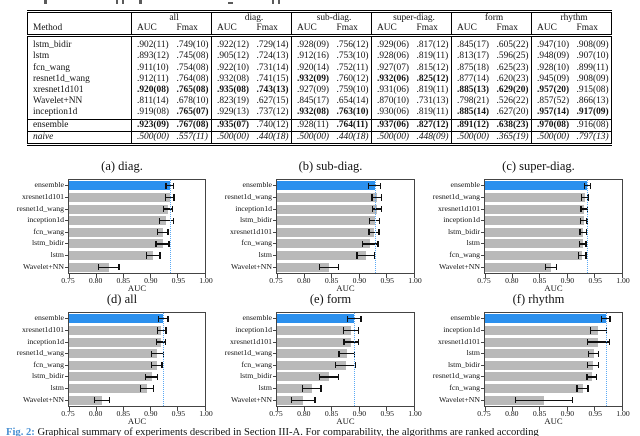 The height and width of the screenshot is (436, 640). What do you see at coordinates (58, 101) in the screenshot?
I see `method-cell: Wavelet+NN` at bounding box center [58, 101].